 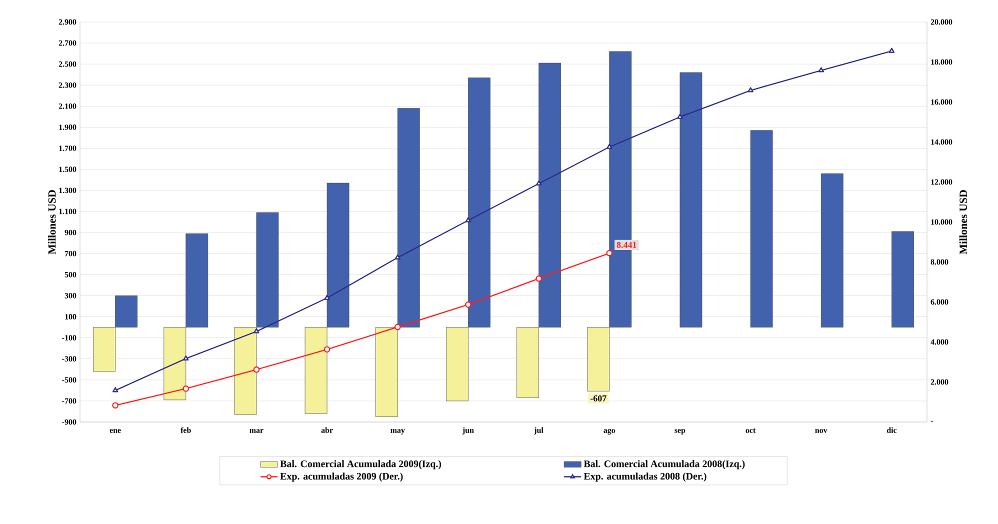 What do you see at coordinates (963, 222) in the screenshot?
I see `y2-axis-title: Millones USD` at bounding box center [963, 222].